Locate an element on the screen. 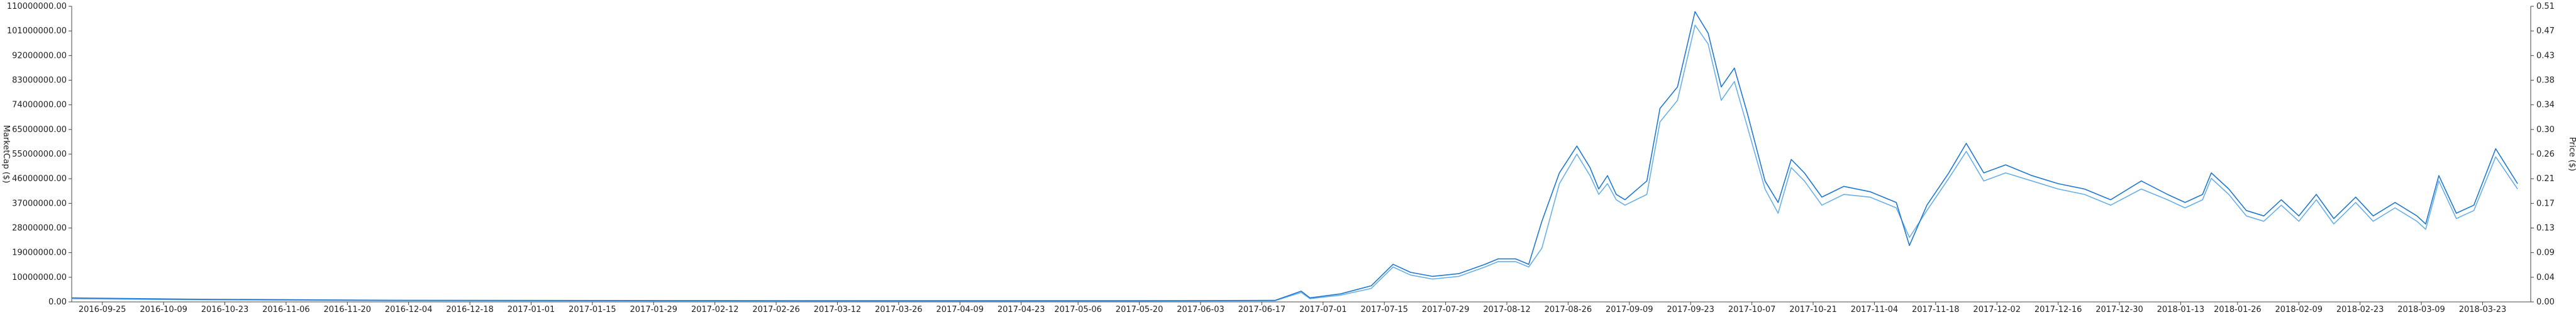 The height and width of the screenshot is (317, 2576). x-tick-label: 2016-10-09 is located at coordinates (163, 309).